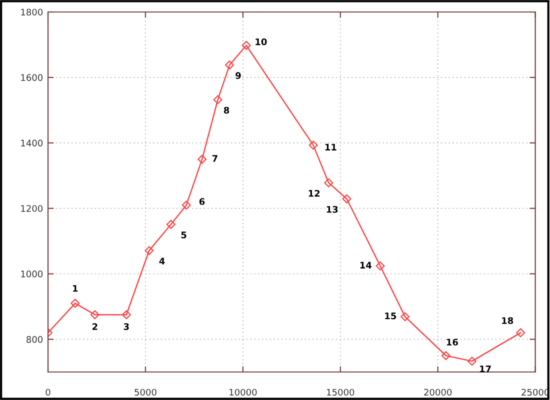  I want to click on annotation: 1, so click(75, 288).